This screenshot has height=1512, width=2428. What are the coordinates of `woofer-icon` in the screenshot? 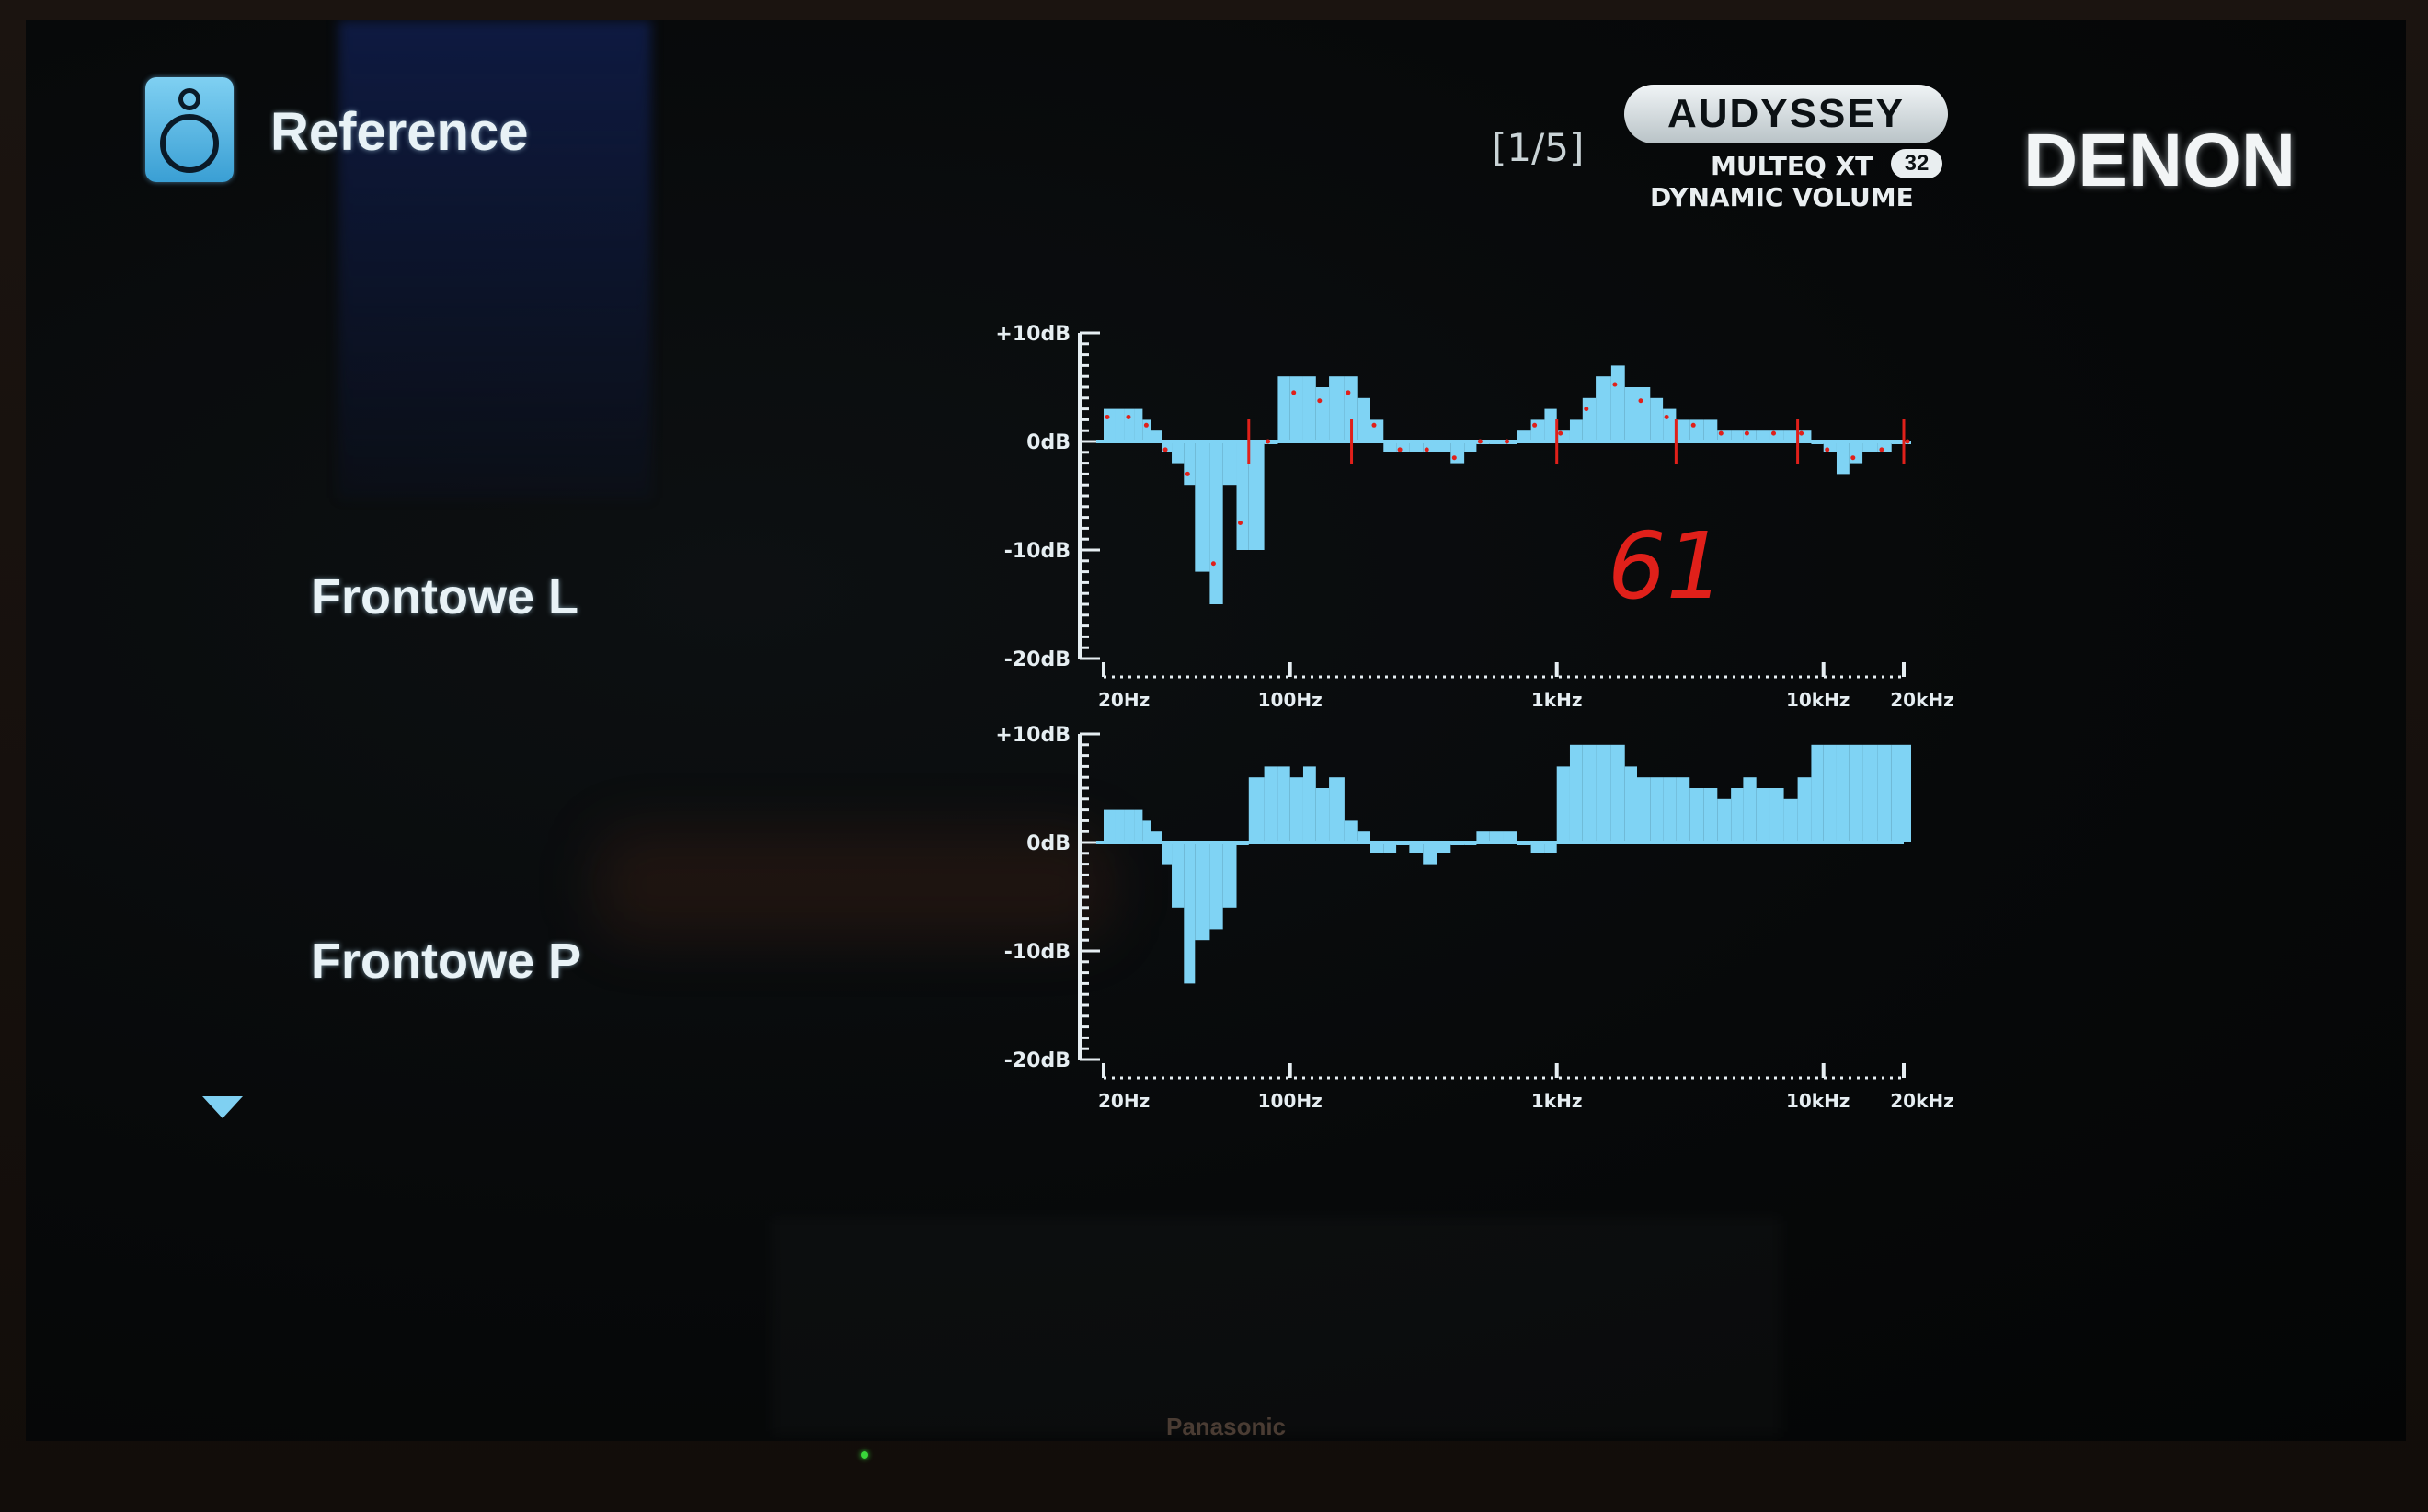 It's located at (189, 143).